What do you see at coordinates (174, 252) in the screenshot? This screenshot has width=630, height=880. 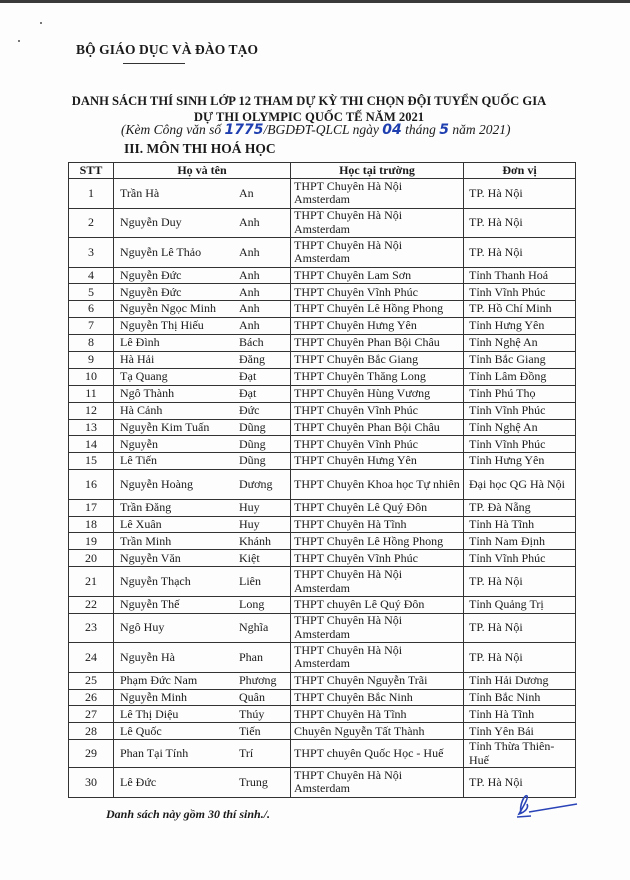 I see `cell-last-middle-name: Nguyễn Lê Thảo` at bounding box center [174, 252].